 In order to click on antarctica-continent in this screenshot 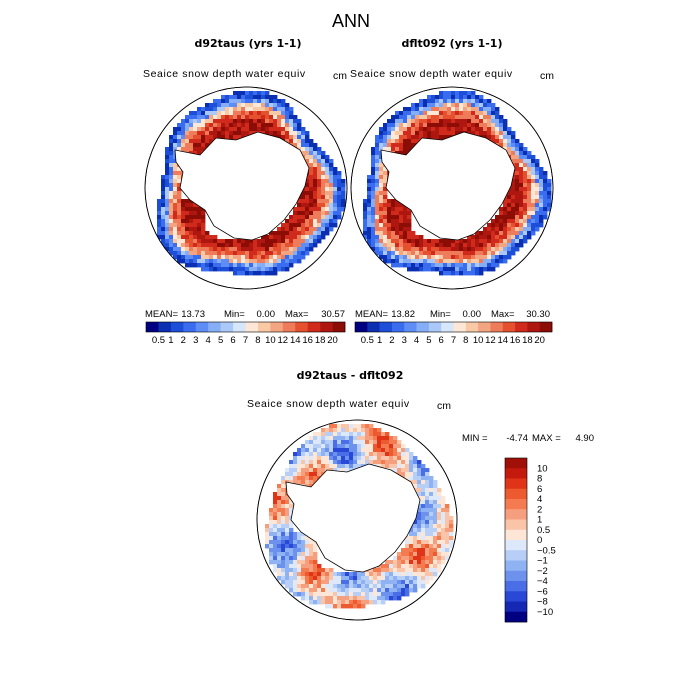, I will do `click(353, 518)`.